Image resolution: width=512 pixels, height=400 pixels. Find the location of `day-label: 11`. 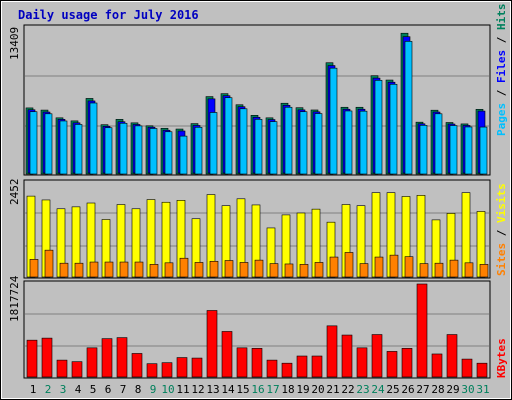

day-label: 11 is located at coordinates (182, 389).